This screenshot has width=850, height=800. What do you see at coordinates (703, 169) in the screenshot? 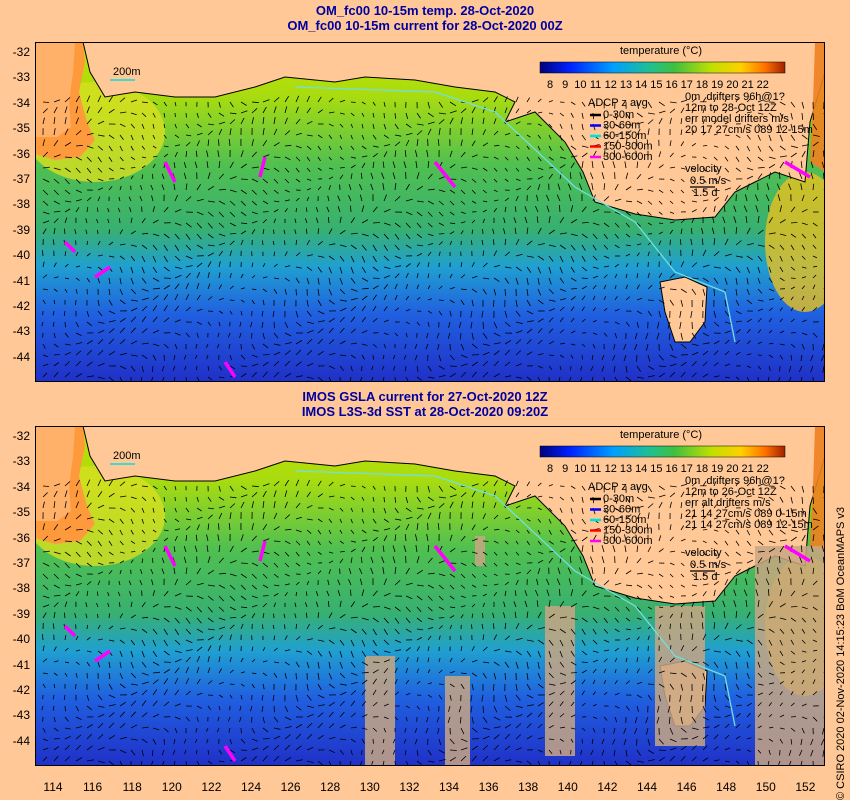
I see `velocity-legend-title: velocity` at bounding box center [703, 169].